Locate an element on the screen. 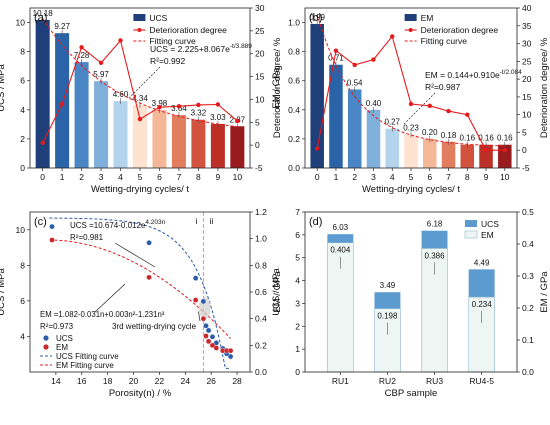 The height and width of the screenshot is (425, 550). c-ucs-equation: UCS =10.674-0.012e4.203n is located at coordinates (118, 224).